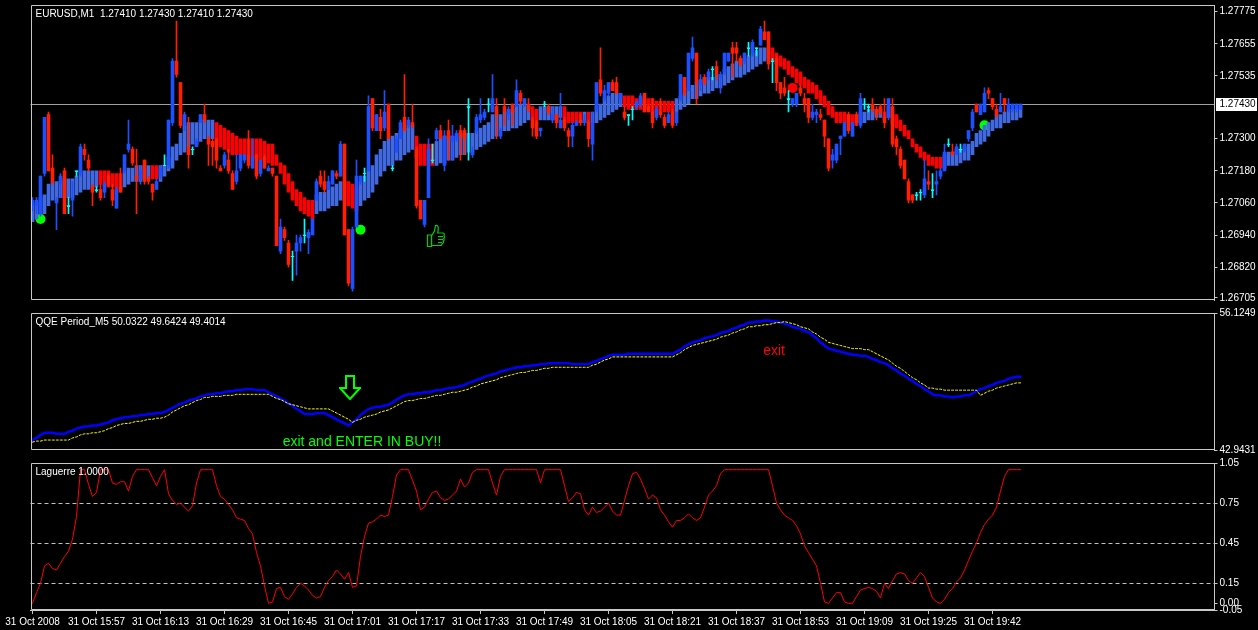 The width and height of the screenshot is (1258, 630). What do you see at coordinates (1238, 11) in the screenshot?
I see `y-tick-label: 1.27775` at bounding box center [1238, 11].